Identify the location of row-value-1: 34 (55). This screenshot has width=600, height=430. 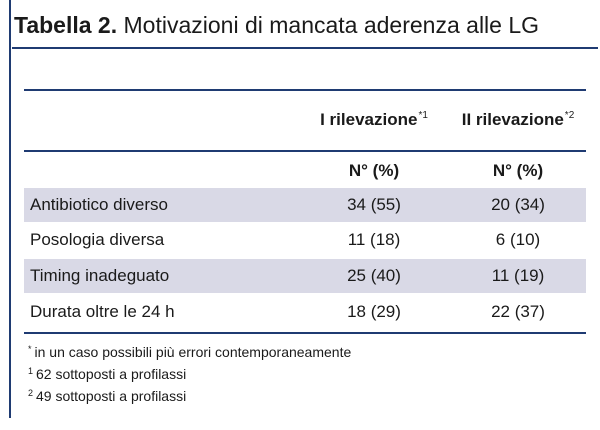
(374, 204).